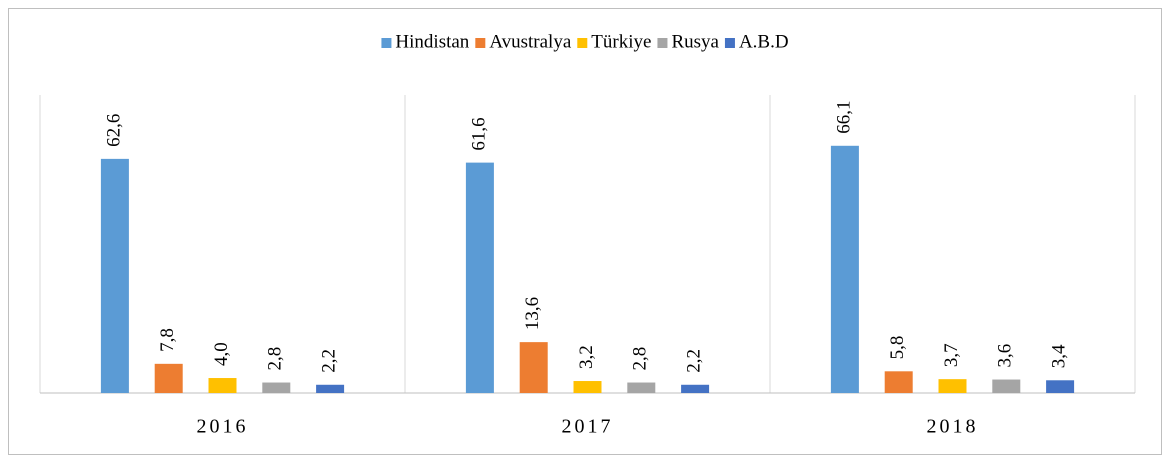  I want to click on value-label: 62,6, so click(113, 130).